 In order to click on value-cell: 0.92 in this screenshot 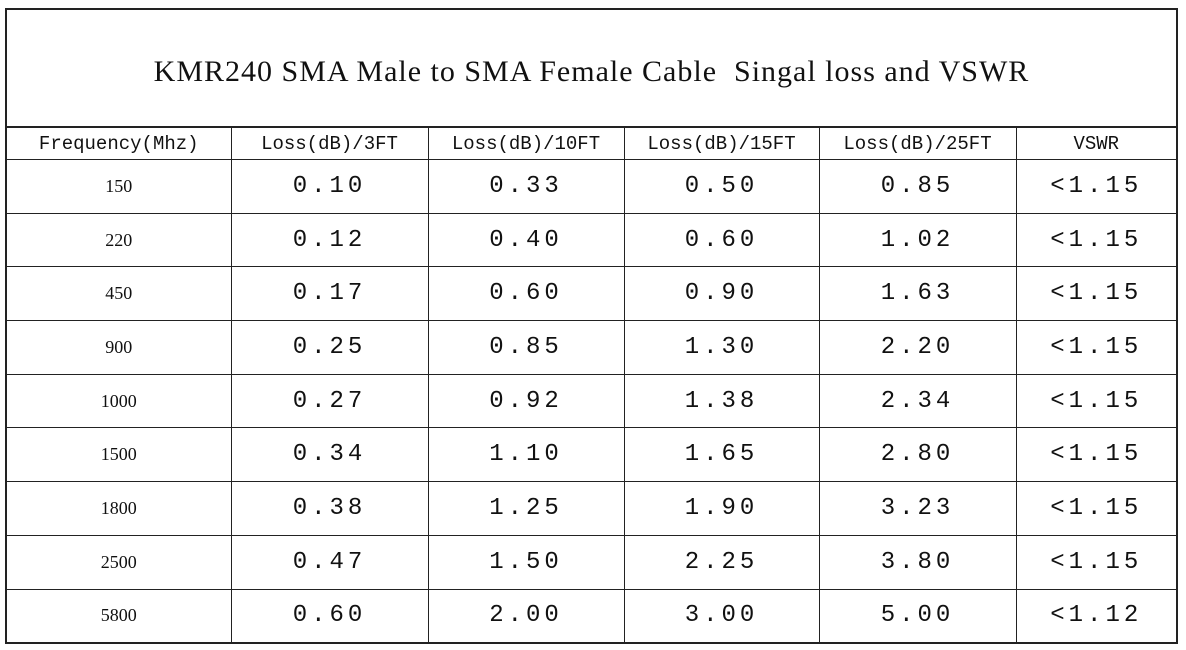, I will do `click(526, 401)`.